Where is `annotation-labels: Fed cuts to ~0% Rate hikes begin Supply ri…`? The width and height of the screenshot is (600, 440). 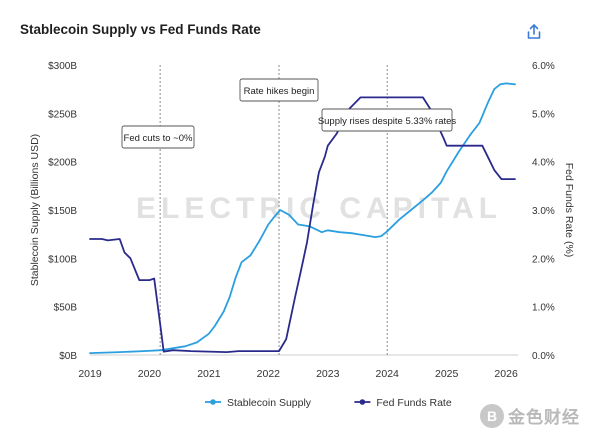
annotation-labels: Fed cuts to ~0% Rate hikes begin Supply ri… is located at coordinates (289, 113).